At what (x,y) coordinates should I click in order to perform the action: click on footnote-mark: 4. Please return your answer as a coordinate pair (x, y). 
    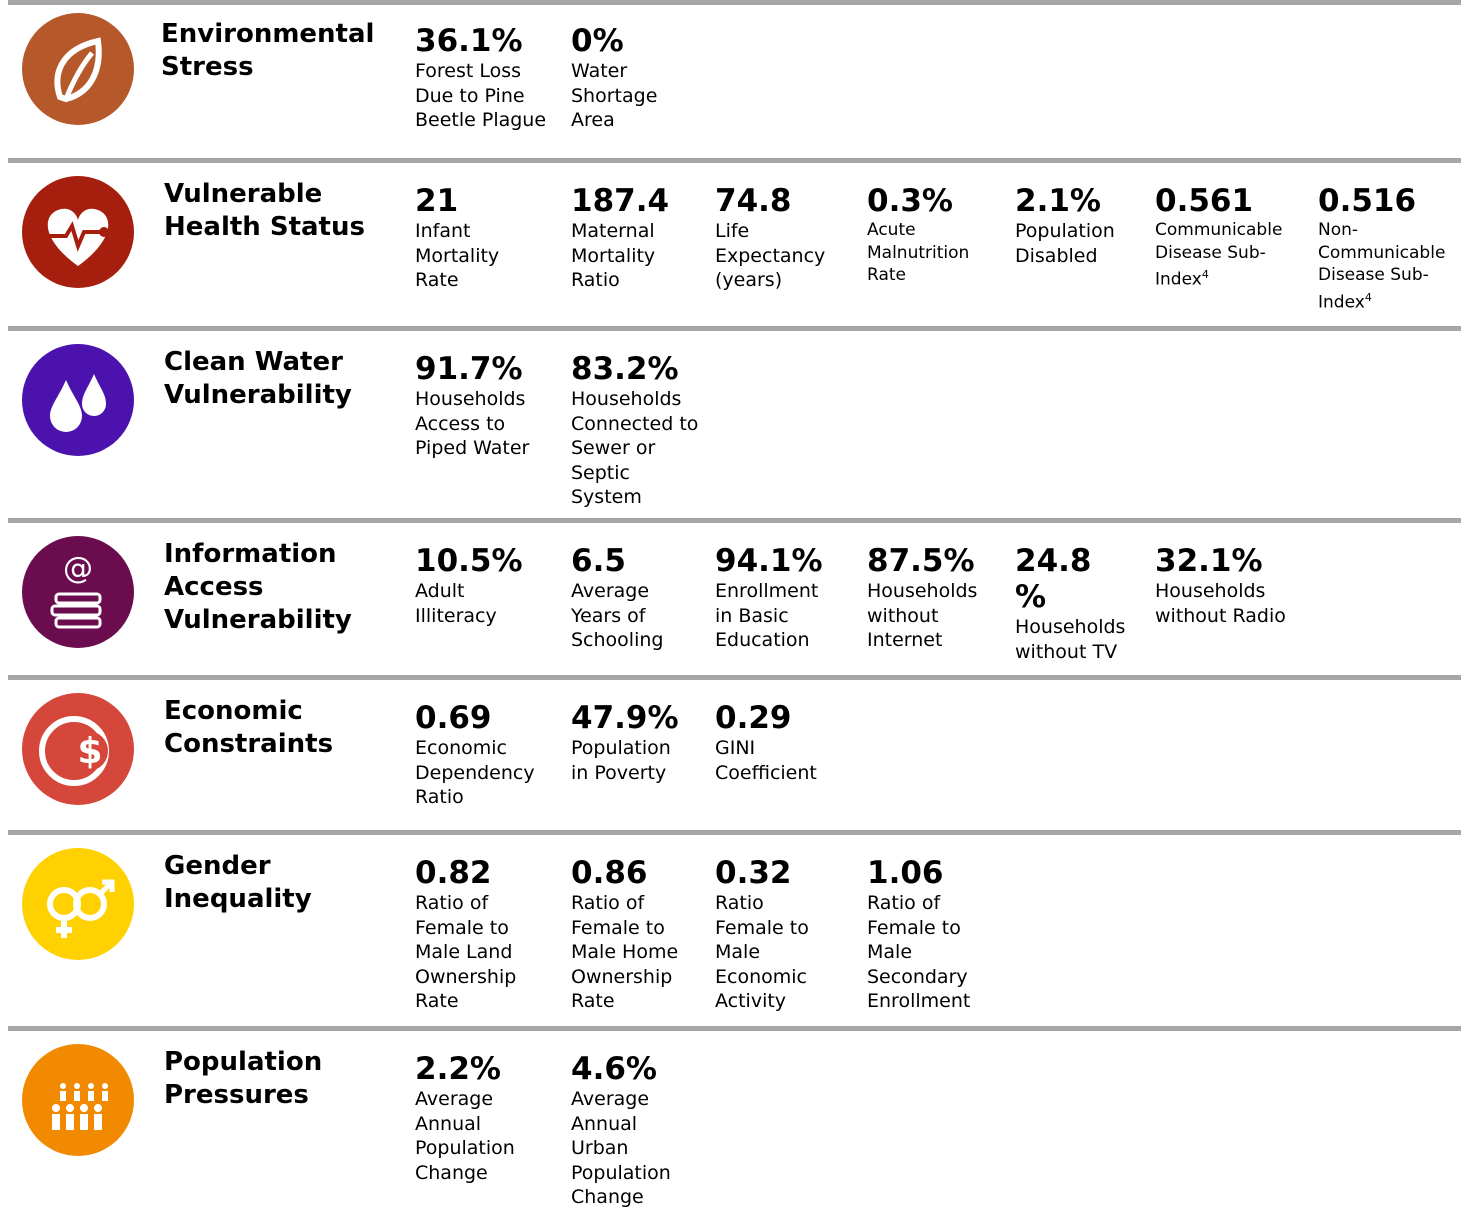
    Looking at the image, I should click on (1368, 297).